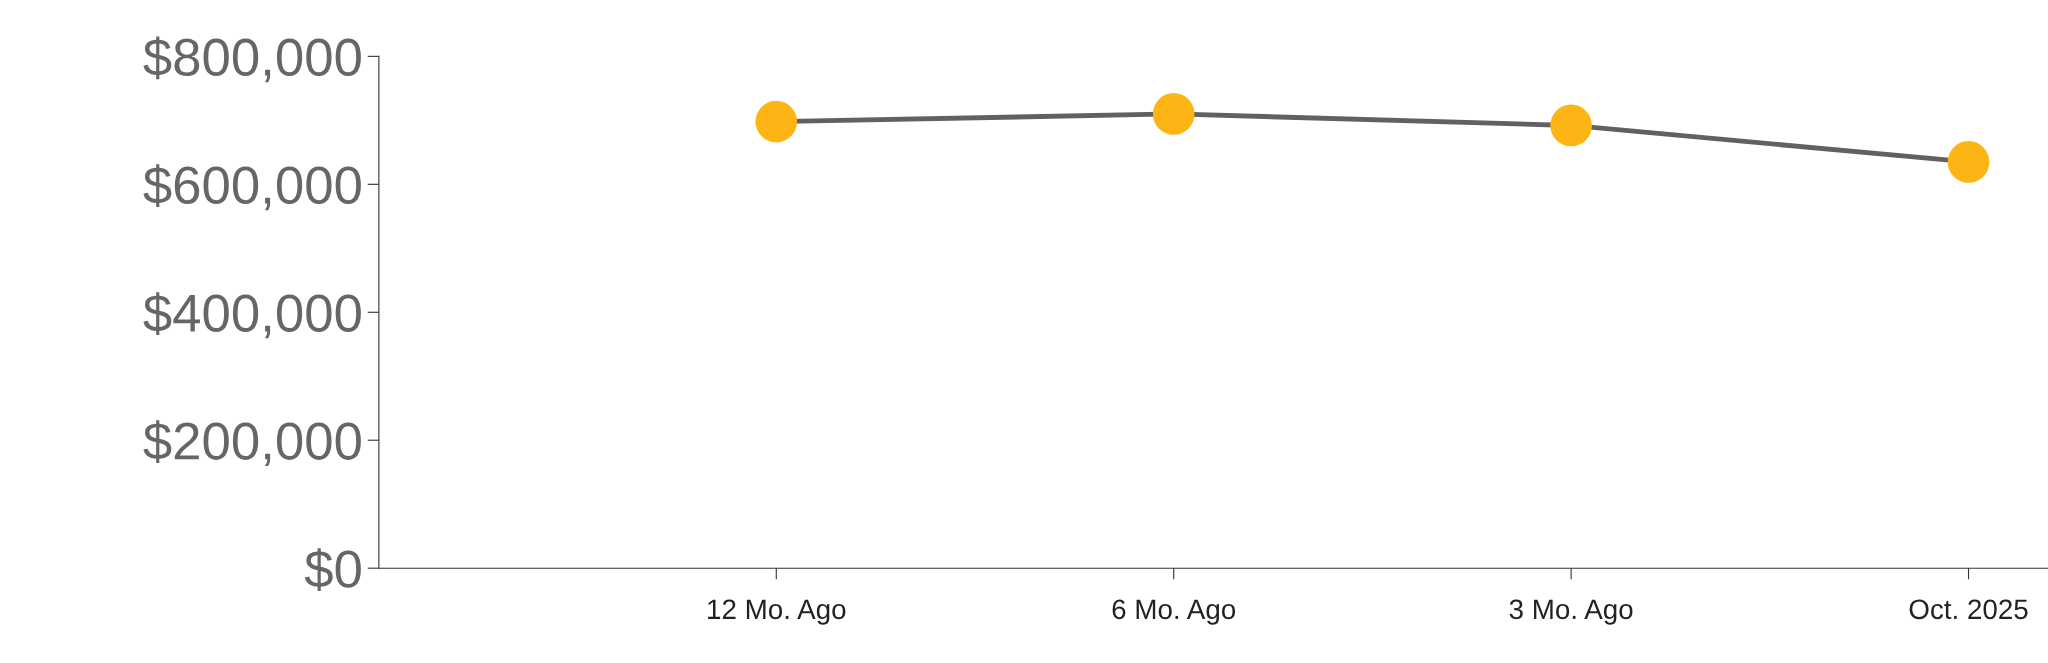 The image size is (2048, 663). Describe the element at coordinates (252, 315) in the screenshot. I see `y-tick-label: $400,000` at that location.